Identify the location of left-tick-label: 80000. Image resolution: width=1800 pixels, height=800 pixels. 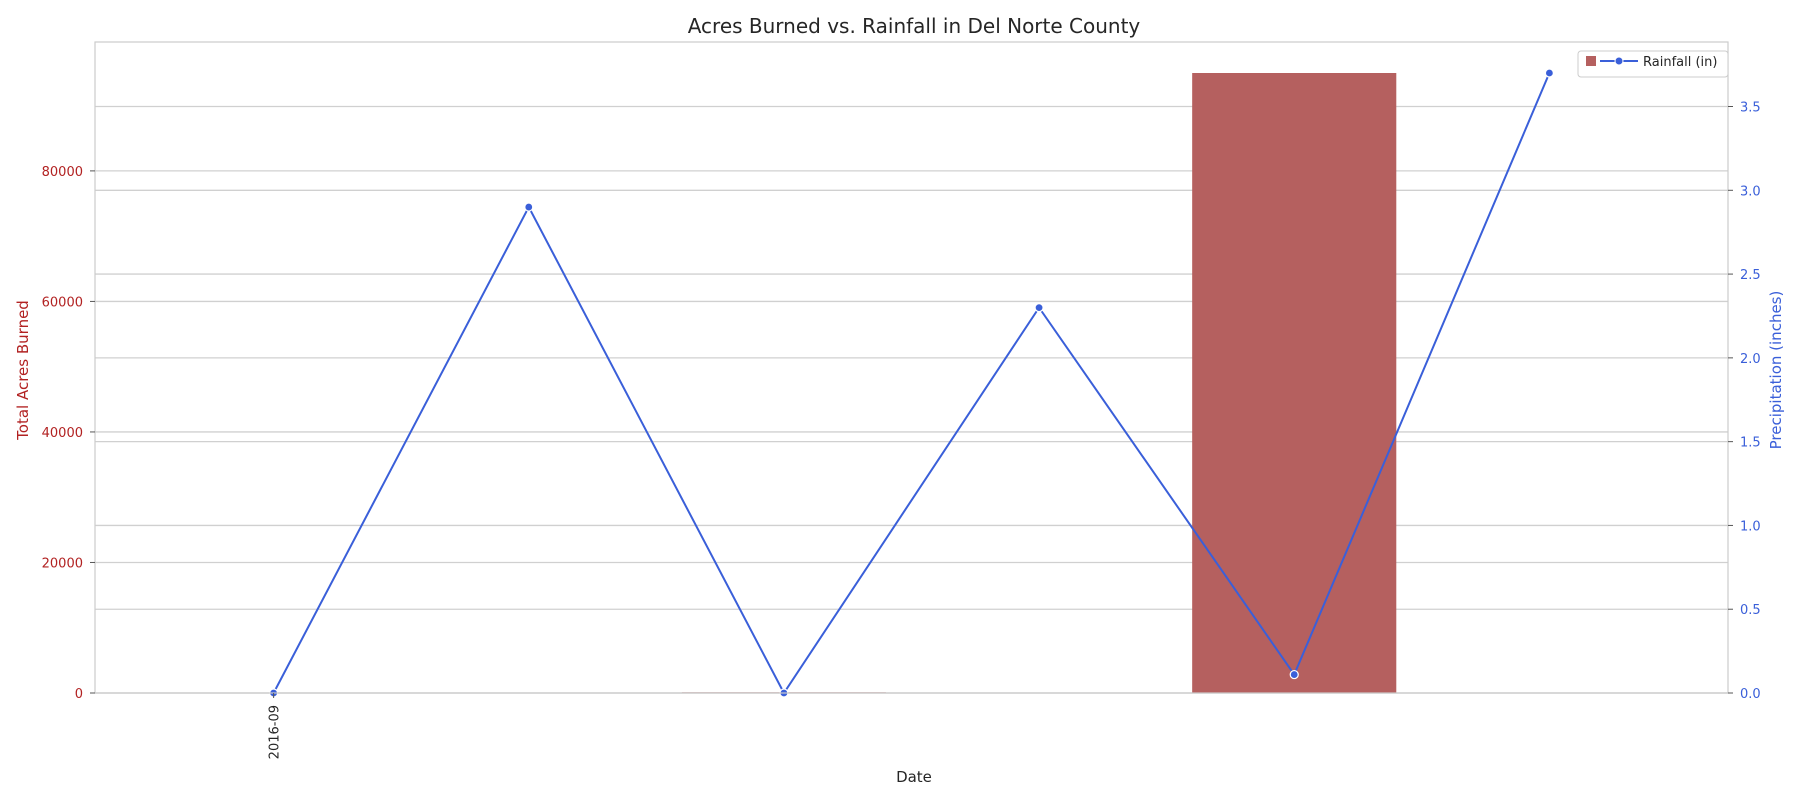
(62, 172).